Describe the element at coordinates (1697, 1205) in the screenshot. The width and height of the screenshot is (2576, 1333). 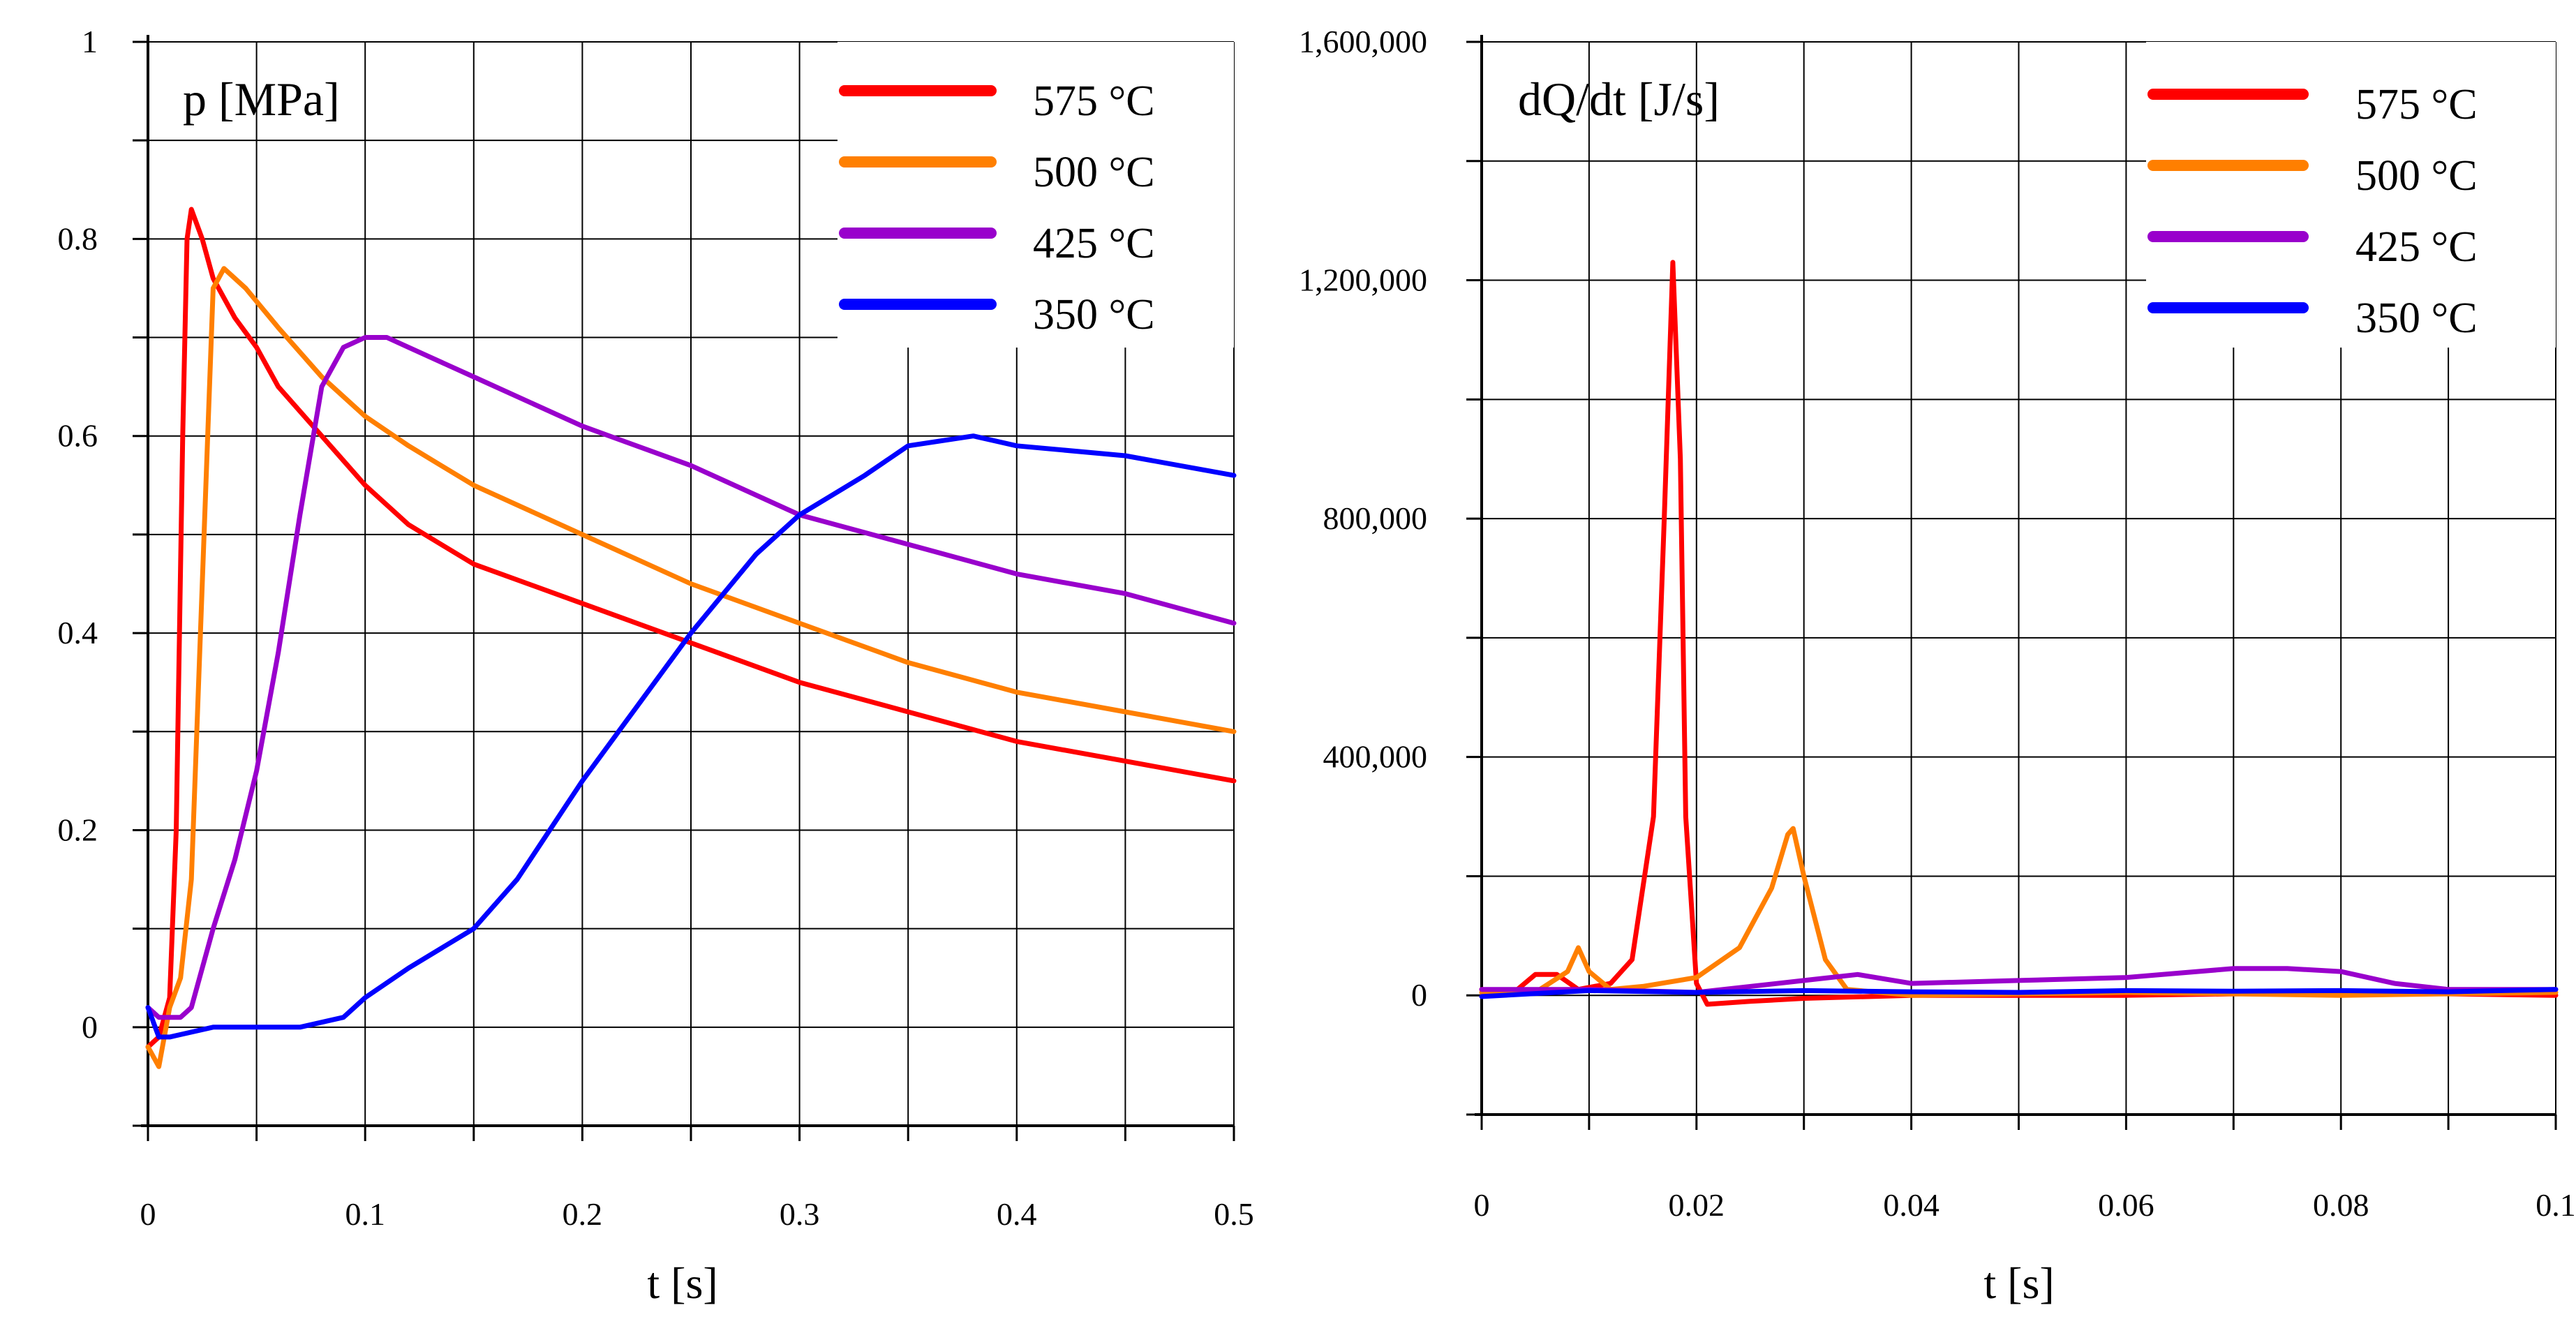
I see `heat-release-x-tick-label: 0.02` at that location.